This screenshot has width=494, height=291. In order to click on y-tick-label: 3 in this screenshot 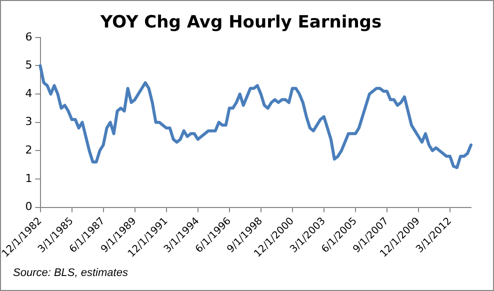, I will do `click(28, 121)`.